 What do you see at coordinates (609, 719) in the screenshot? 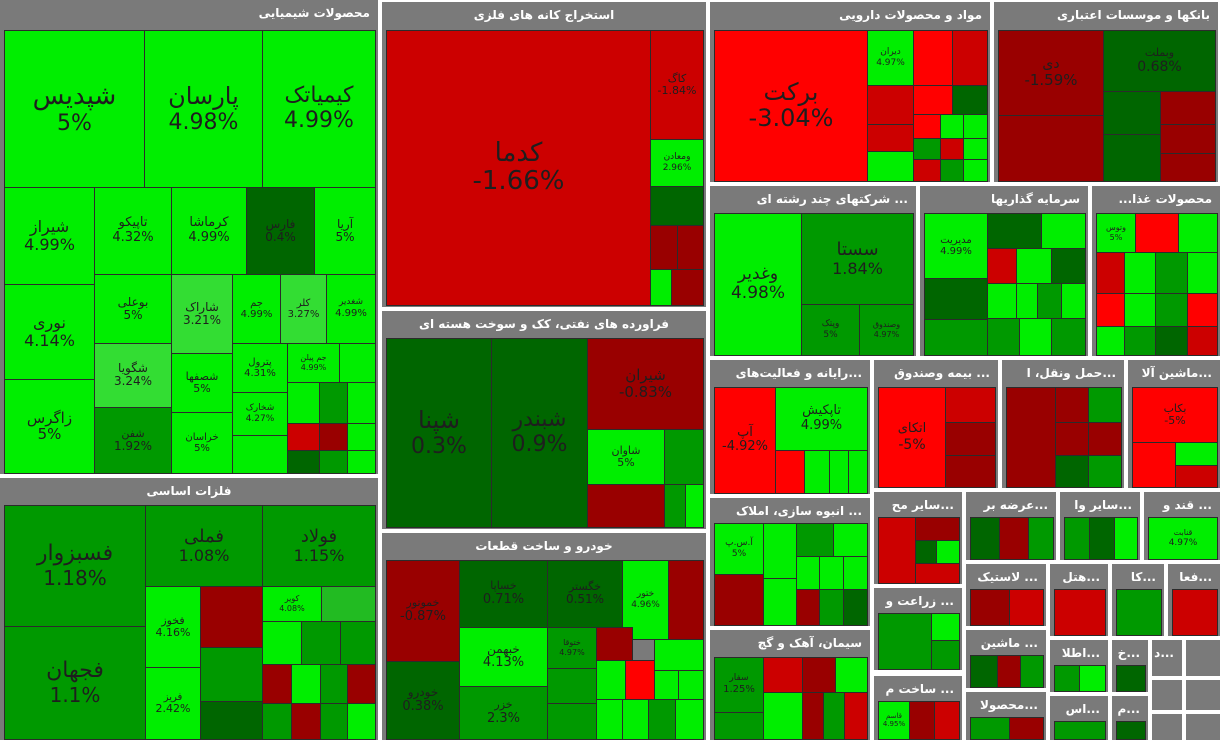
I see `tile-small-a10` at bounding box center [609, 719].